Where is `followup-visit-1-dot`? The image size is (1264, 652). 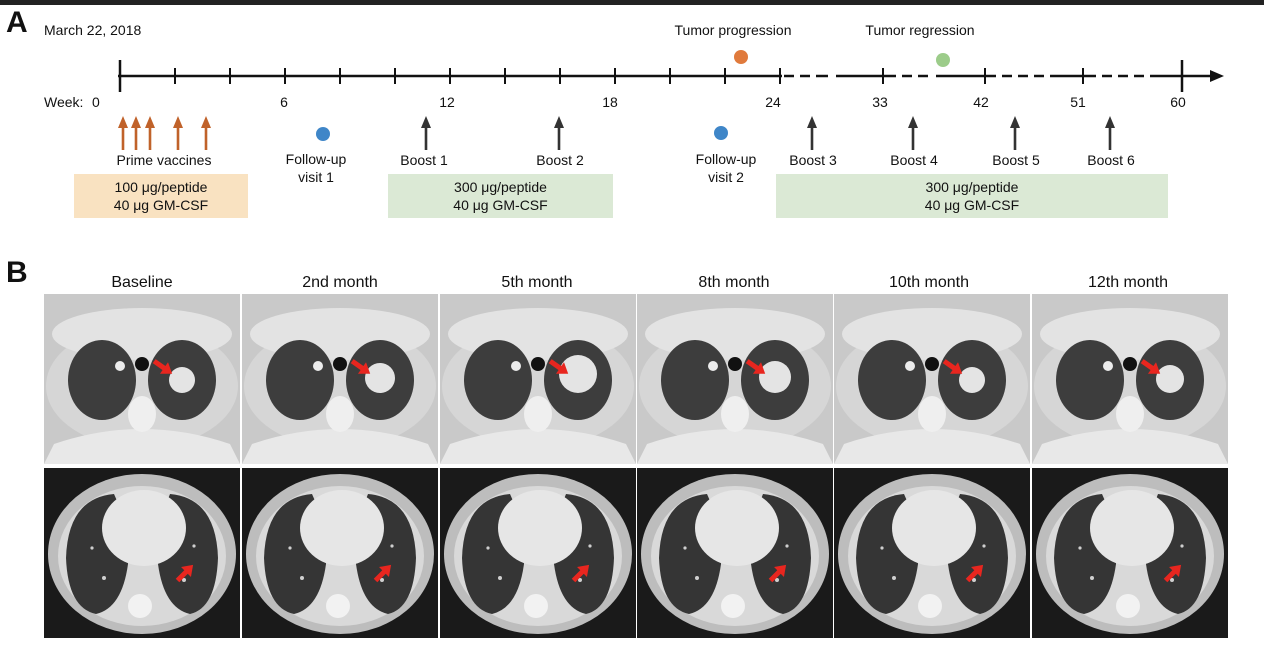
followup-visit-1-dot is located at coordinates (323, 134).